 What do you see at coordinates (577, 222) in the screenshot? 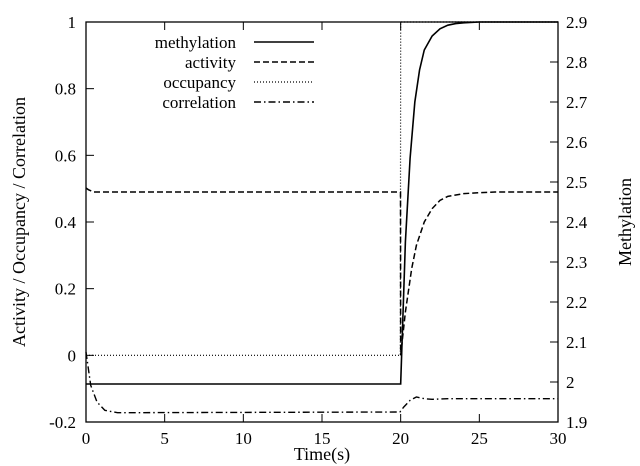
I see `y-right-tick-label: 2.4` at bounding box center [577, 222].